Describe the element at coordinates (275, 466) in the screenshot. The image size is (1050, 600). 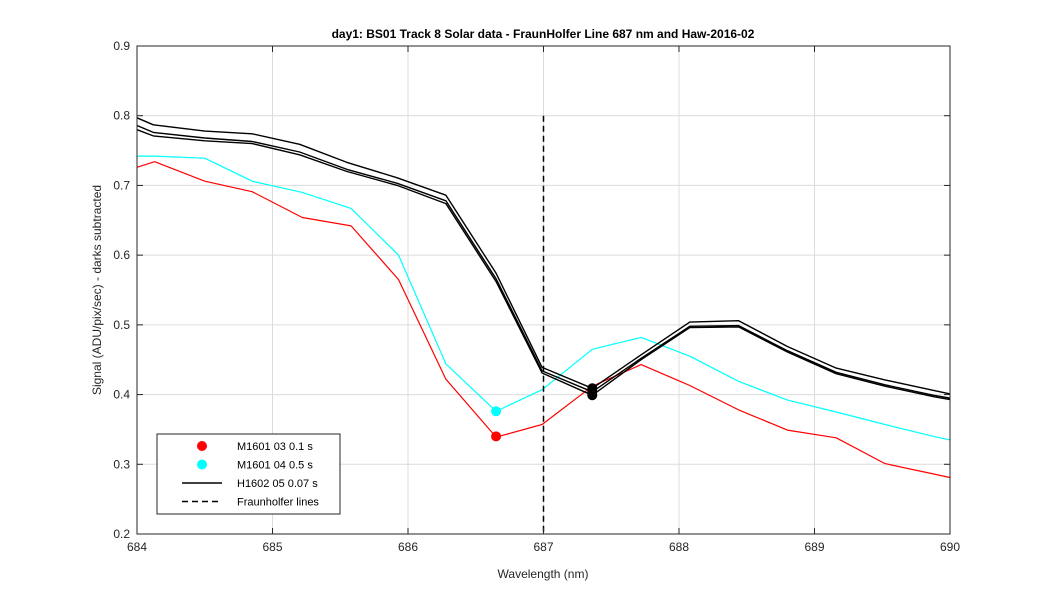
I see `legend-label-1: M1601 04 0.5 s` at that location.